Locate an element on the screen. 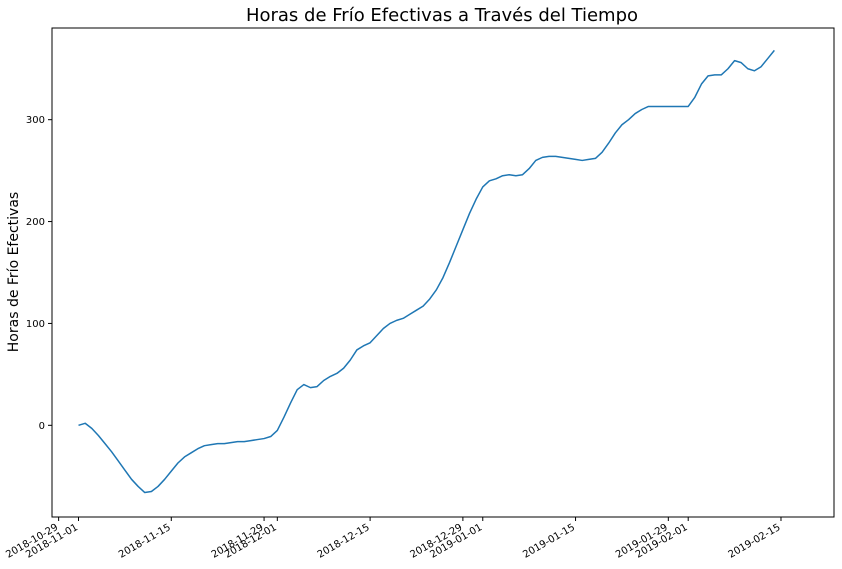 Image resolution: width=842 pixels, height=569 pixels. x-tick-label: 2018-12-15 is located at coordinates (344, 541).